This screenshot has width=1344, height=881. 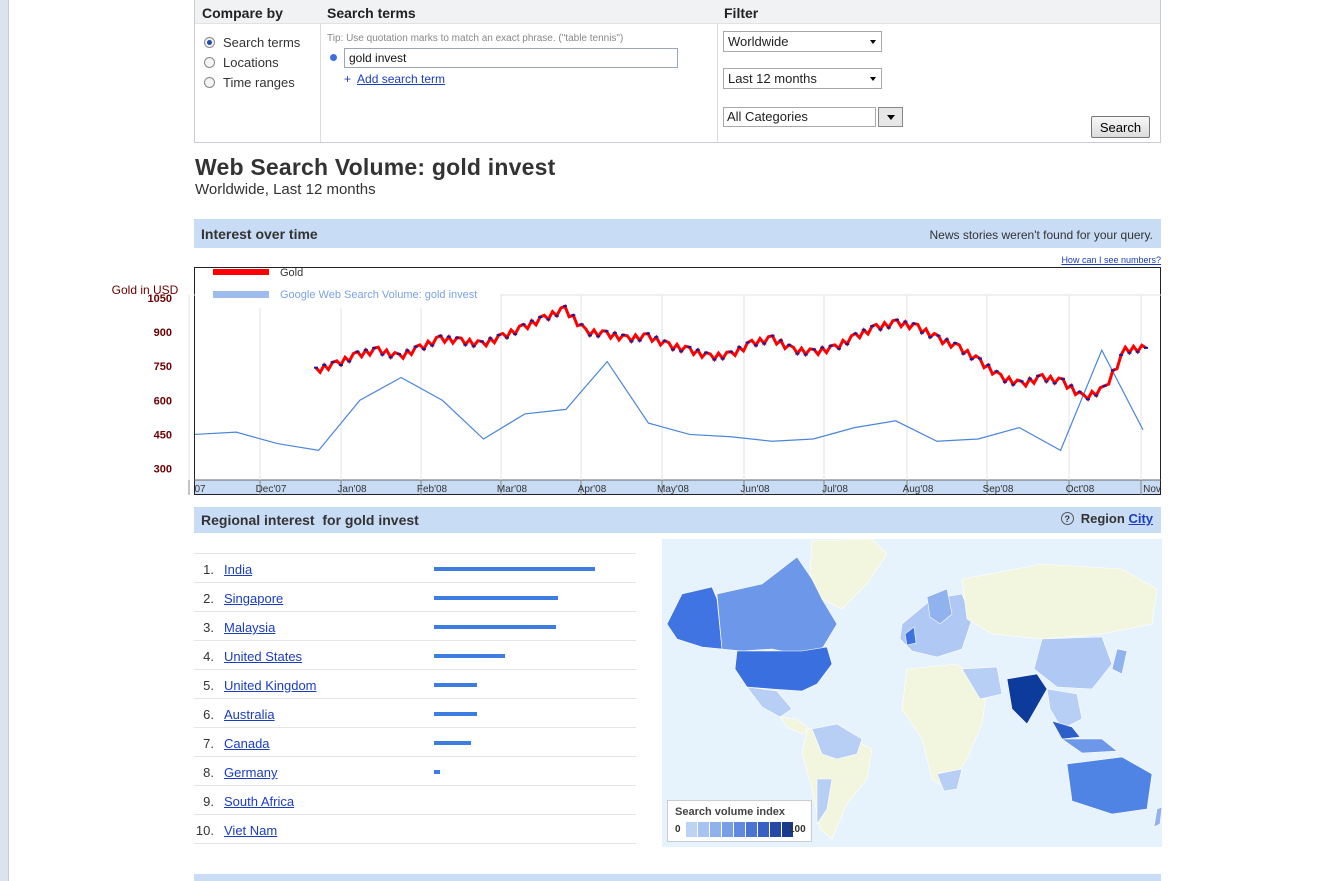 I want to click on time-select: Last 12 months, so click(x=802, y=78).